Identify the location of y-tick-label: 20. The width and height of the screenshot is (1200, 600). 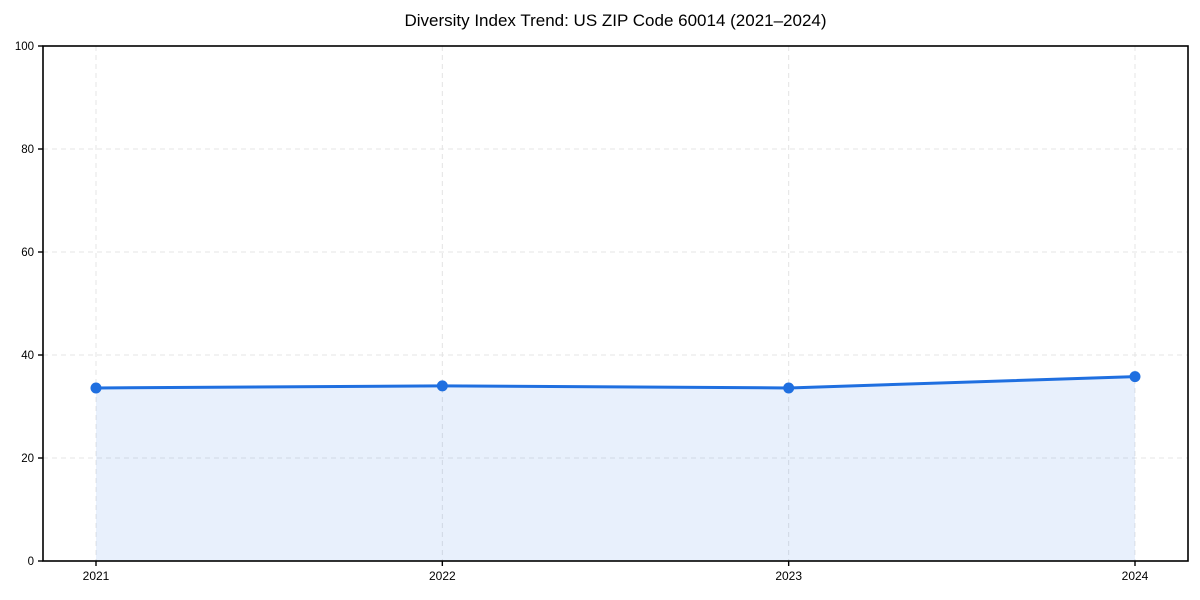
(27, 459).